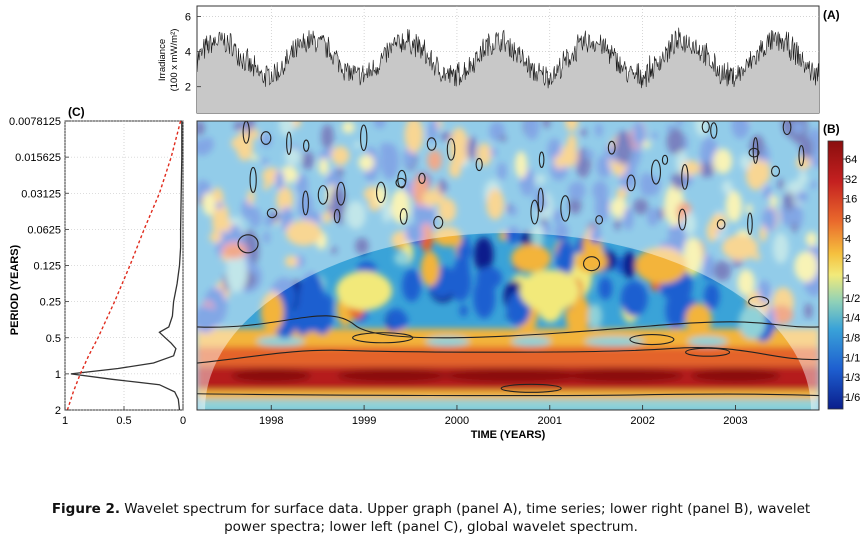 The width and height of the screenshot is (862, 541). What do you see at coordinates (550, 421) in the screenshot?
I see `panel-b-xtick-label: 2001` at bounding box center [550, 421].